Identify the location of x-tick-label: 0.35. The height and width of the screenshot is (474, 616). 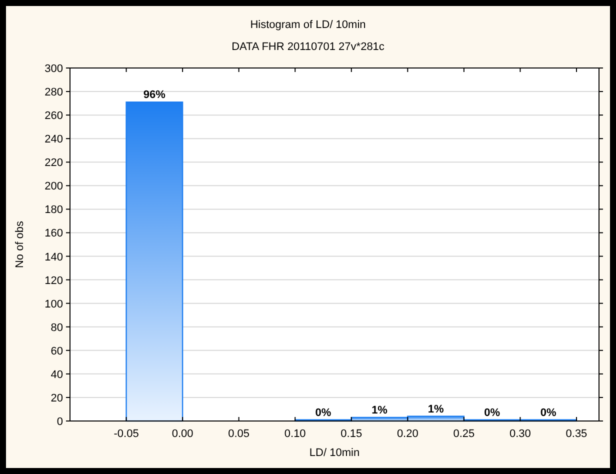
(577, 434).